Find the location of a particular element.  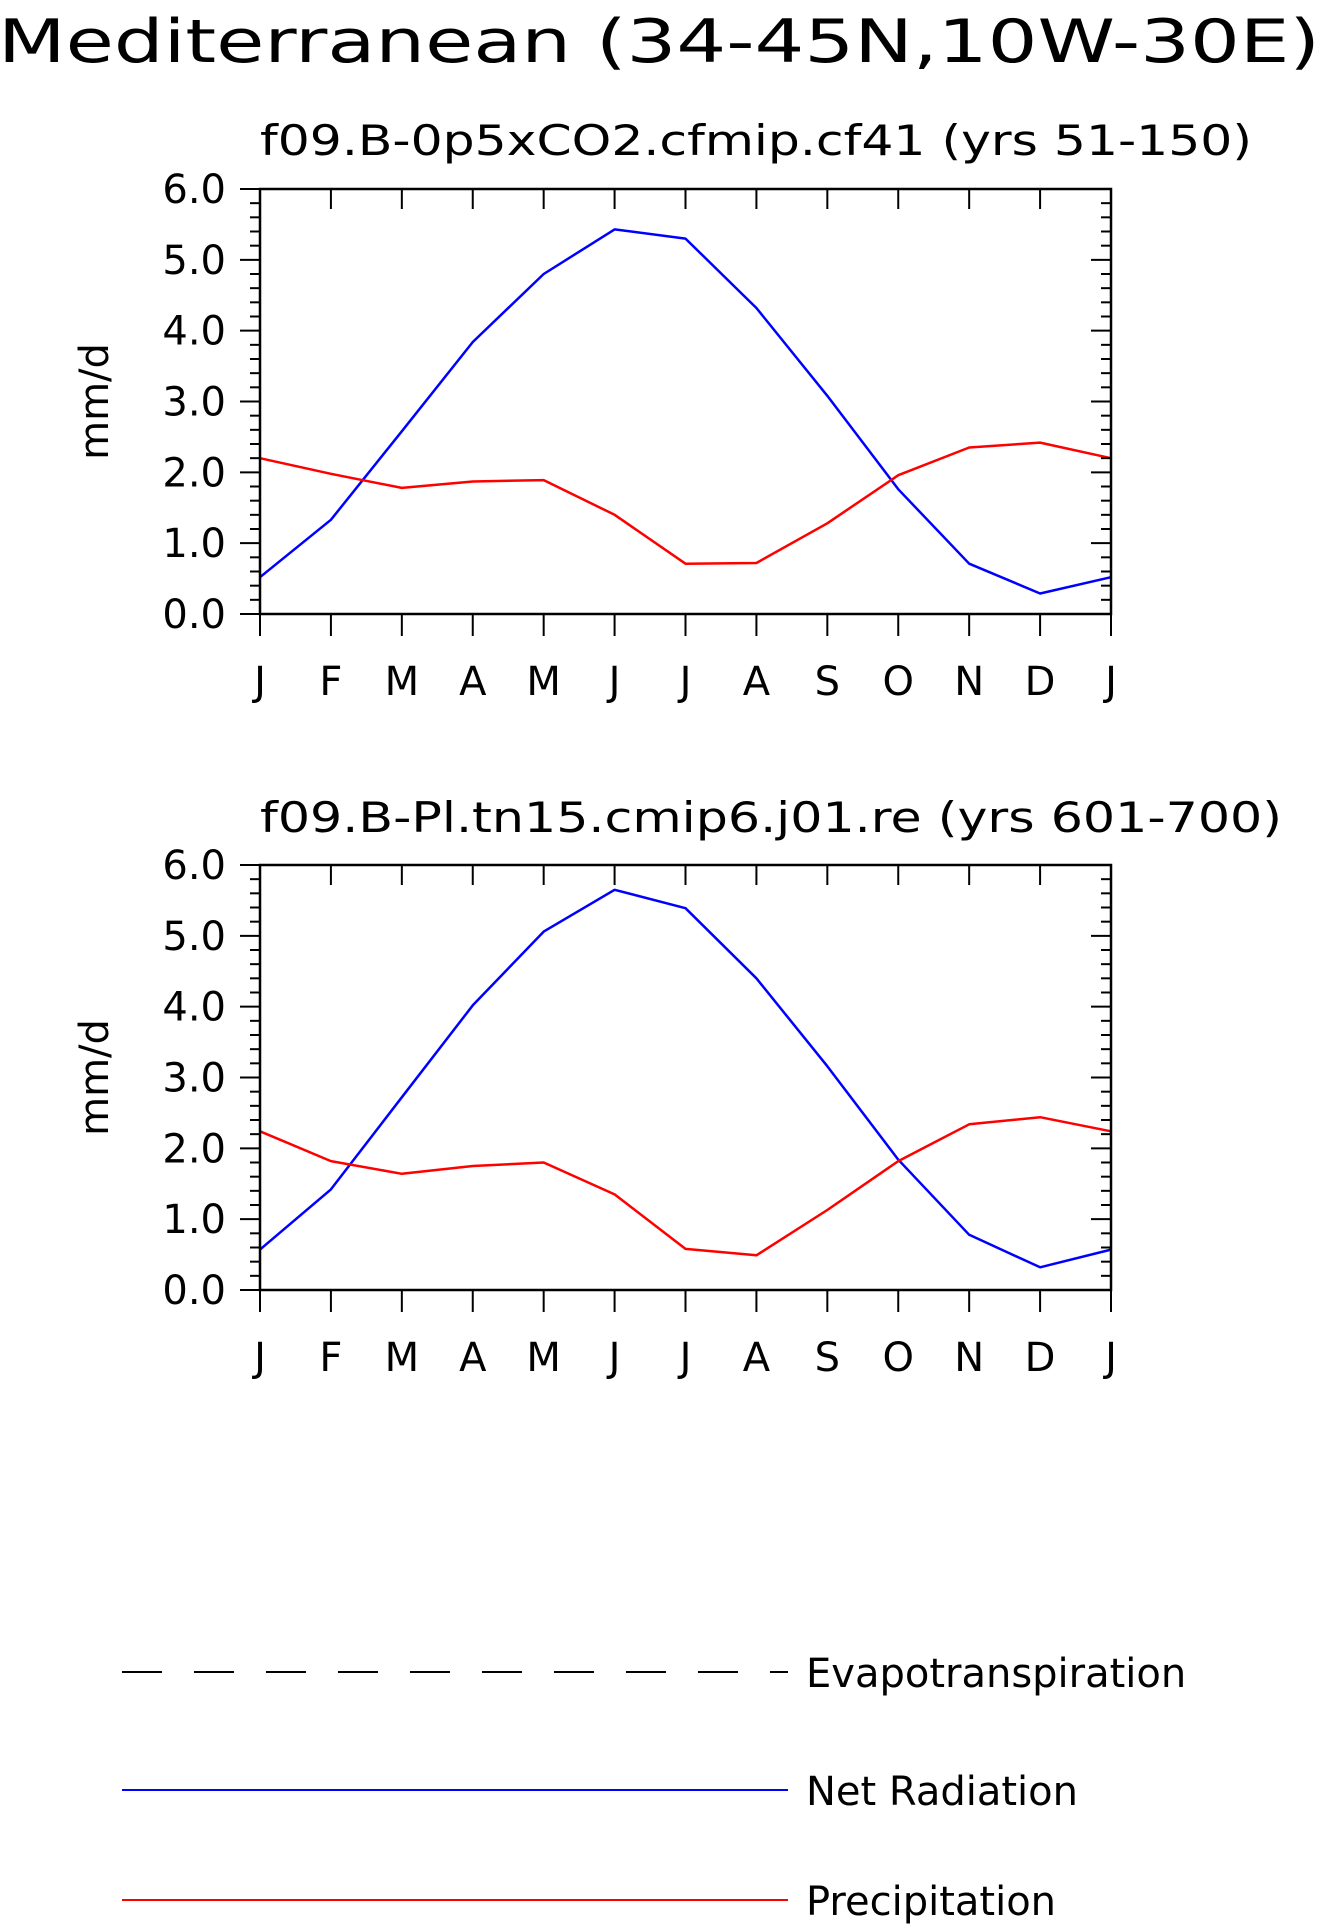

page-title: Mediterranean (34-45N,10W-30E) is located at coordinates (659, 42).